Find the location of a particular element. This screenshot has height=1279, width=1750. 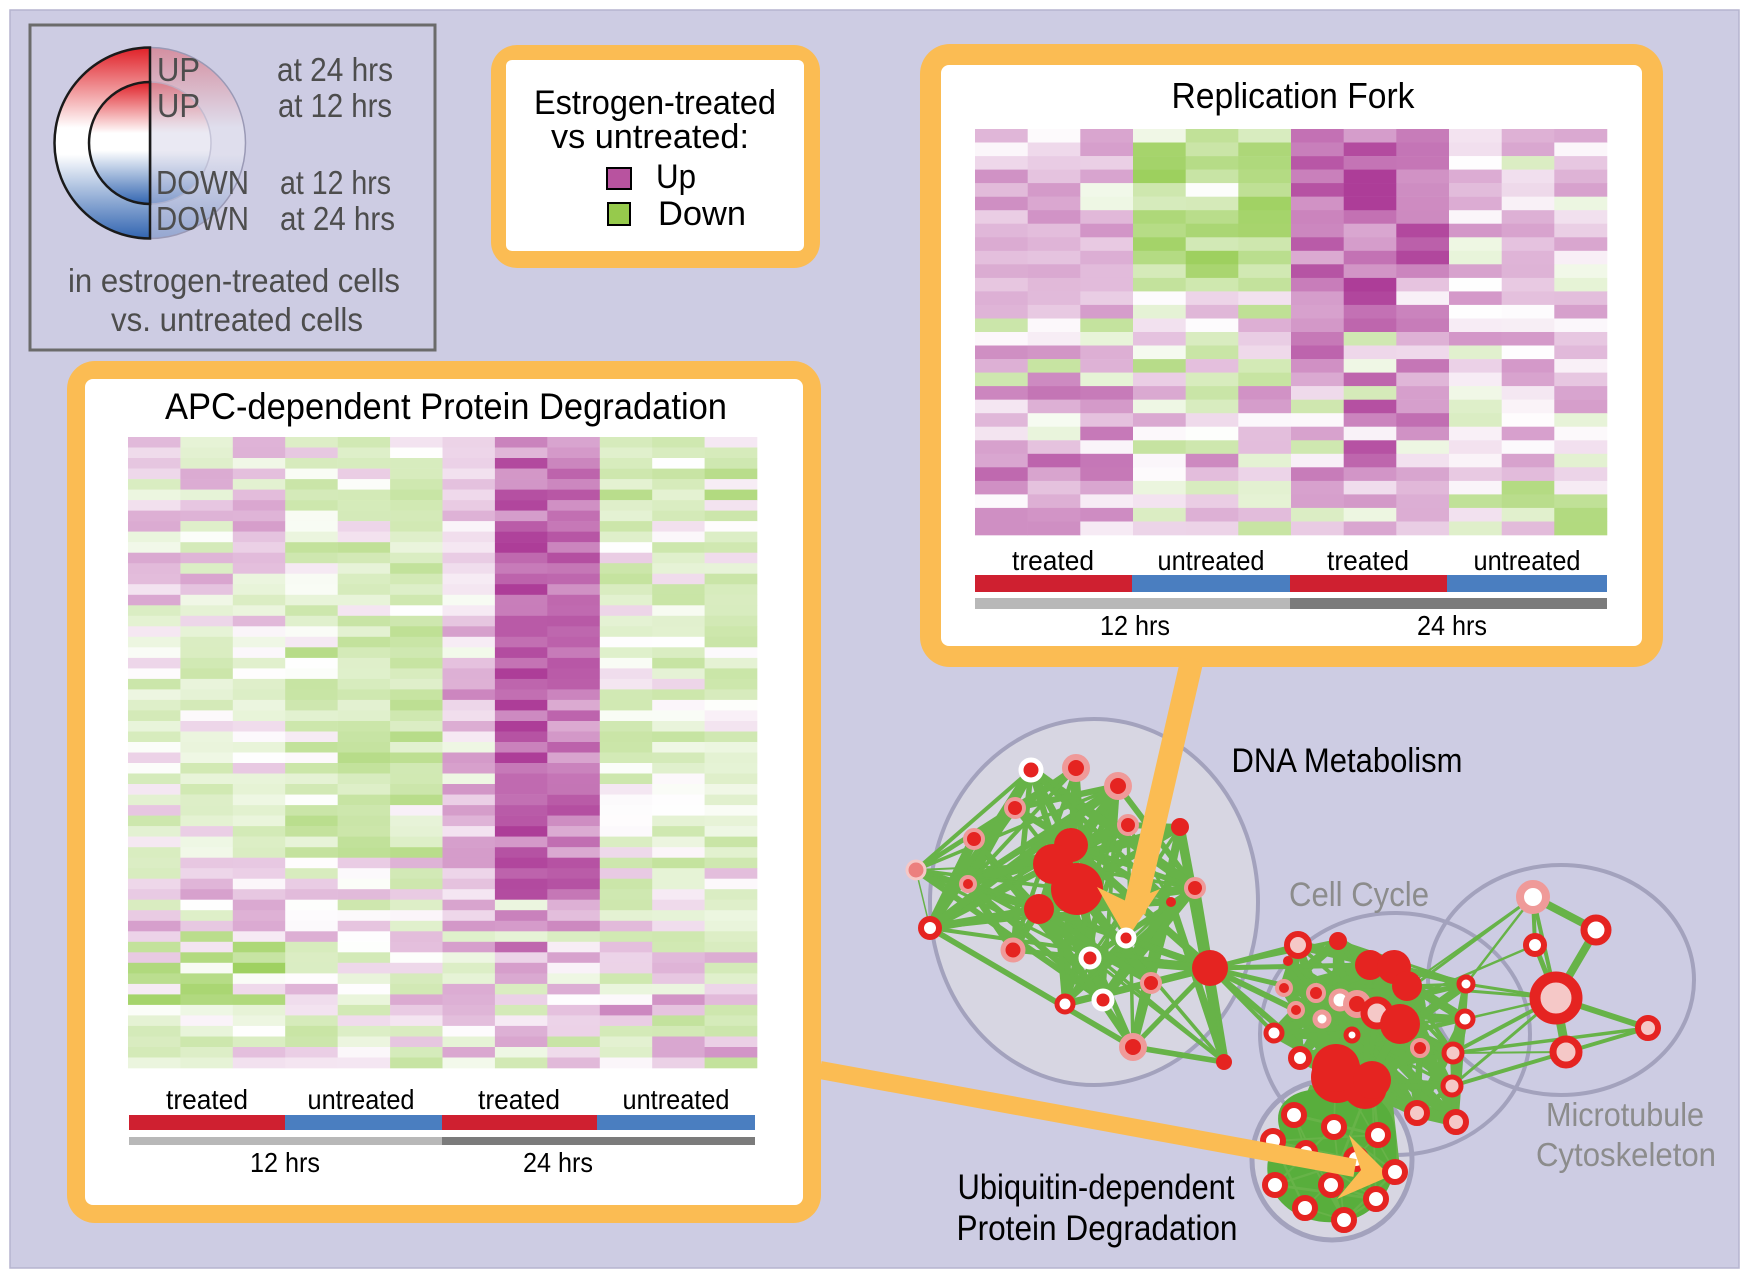

svg-text: Estrogen-treated is located at coordinates (655, 103).